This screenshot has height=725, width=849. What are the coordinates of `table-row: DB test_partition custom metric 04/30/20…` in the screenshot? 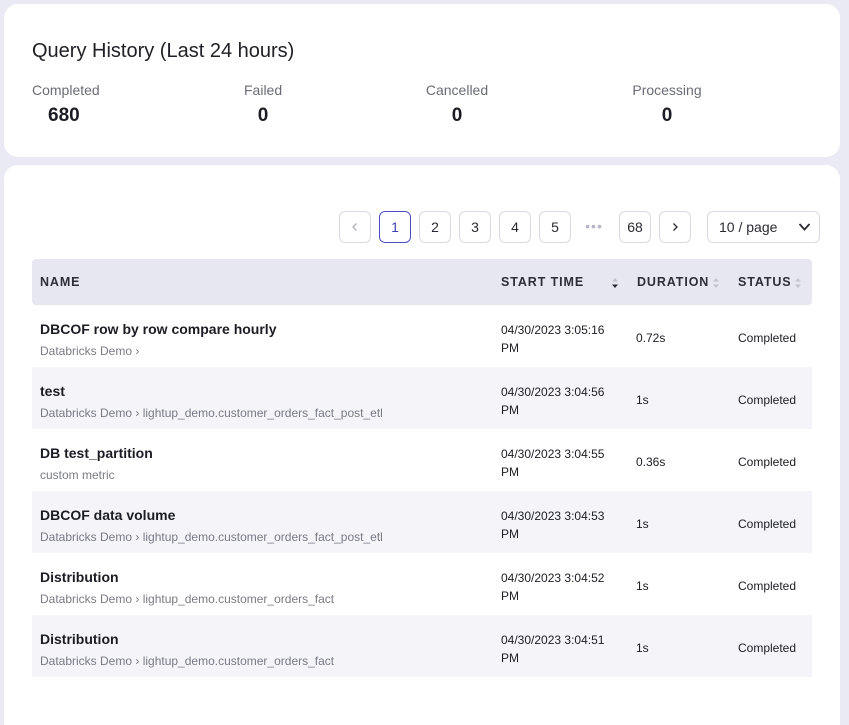 It's located at (422, 460).